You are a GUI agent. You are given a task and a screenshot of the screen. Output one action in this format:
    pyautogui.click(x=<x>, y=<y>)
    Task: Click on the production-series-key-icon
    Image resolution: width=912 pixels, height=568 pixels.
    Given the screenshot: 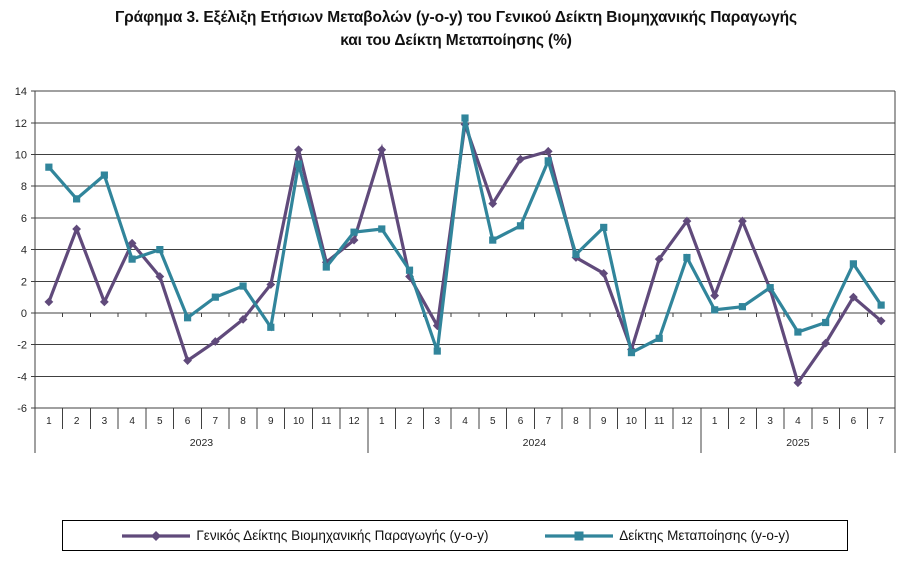 What is the action you would take?
    pyautogui.click(x=156, y=535)
    